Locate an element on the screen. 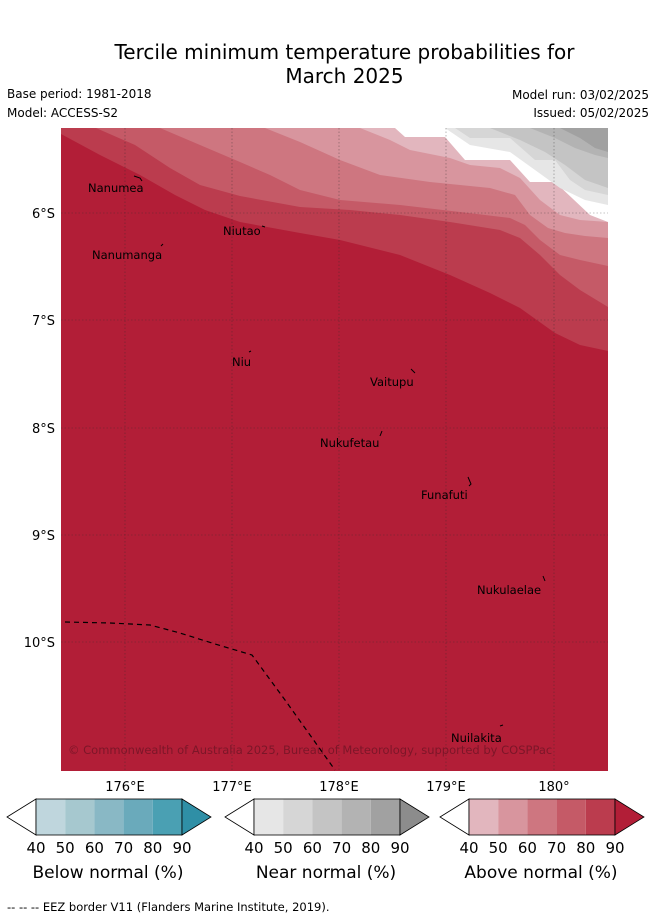 This screenshot has height=919, width=655. lon-tick: 180° is located at coordinates (553, 787).